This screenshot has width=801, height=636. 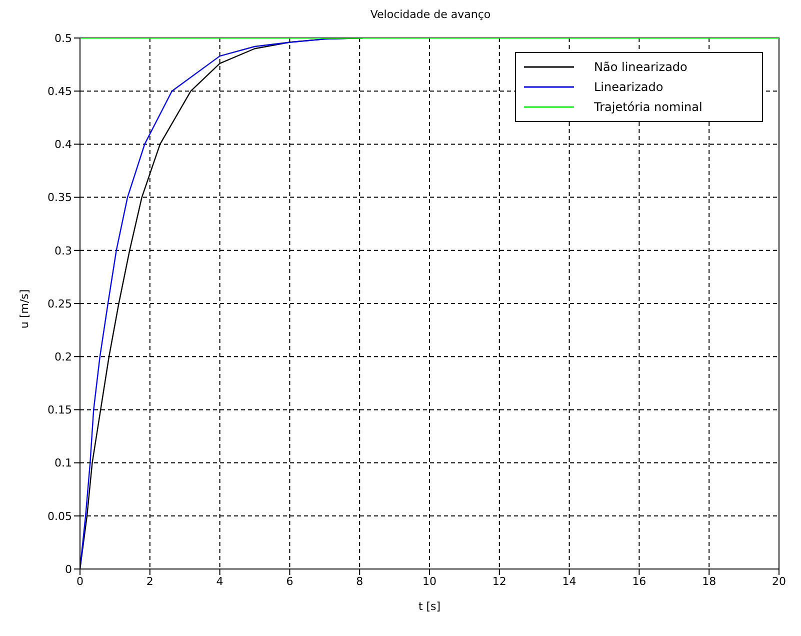 I want to click on y-axis-title: u [m/s], so click(x=24, y=308).